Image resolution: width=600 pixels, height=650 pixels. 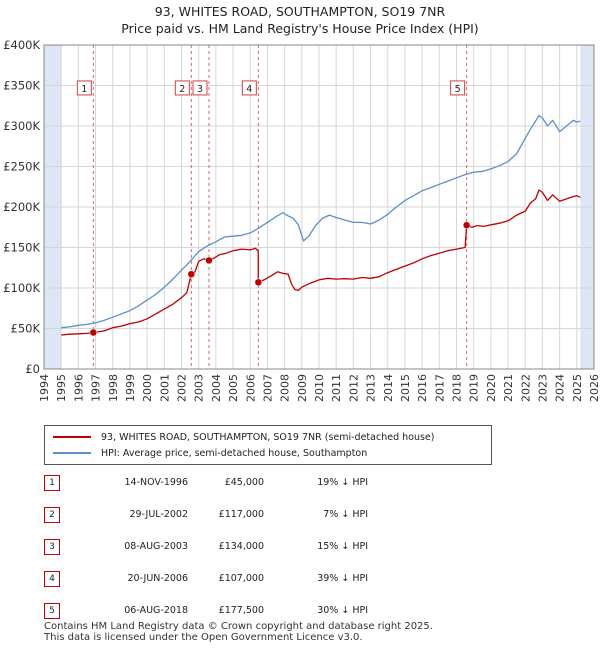 I want to click on y-tick-label: £200K, so click(x=21, y=207).